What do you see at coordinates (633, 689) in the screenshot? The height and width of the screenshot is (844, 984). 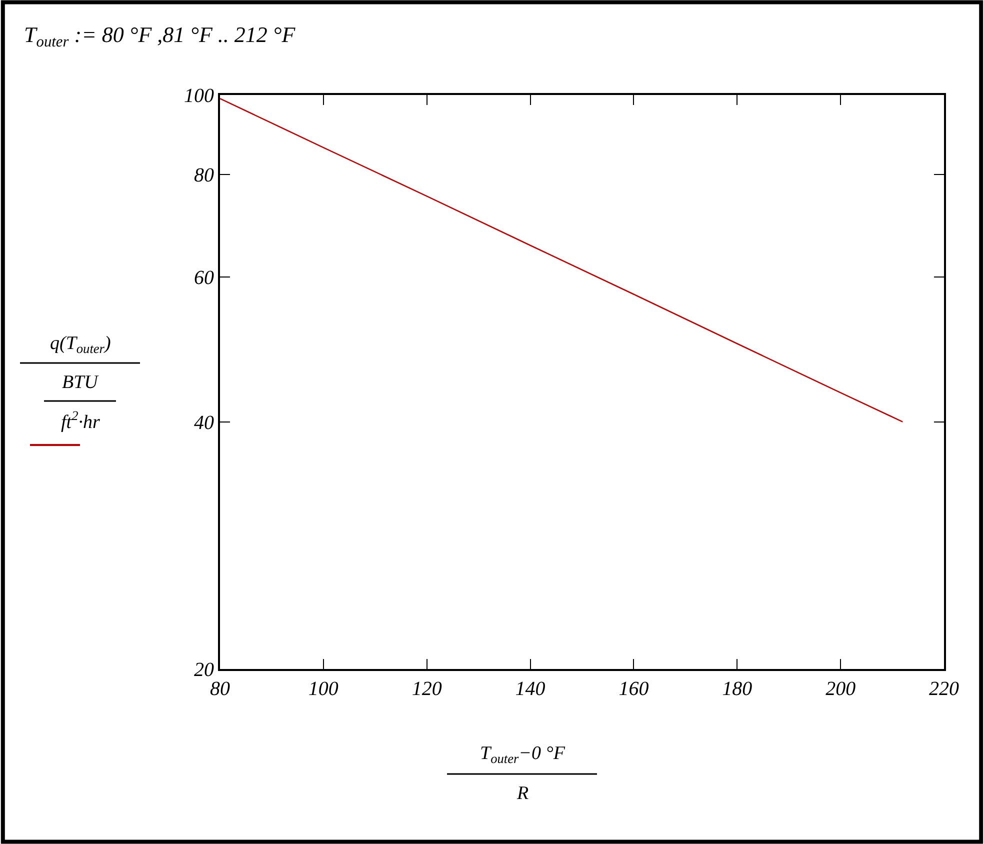 I see `x-tick-label: 160` at bounding box center [633, 689].